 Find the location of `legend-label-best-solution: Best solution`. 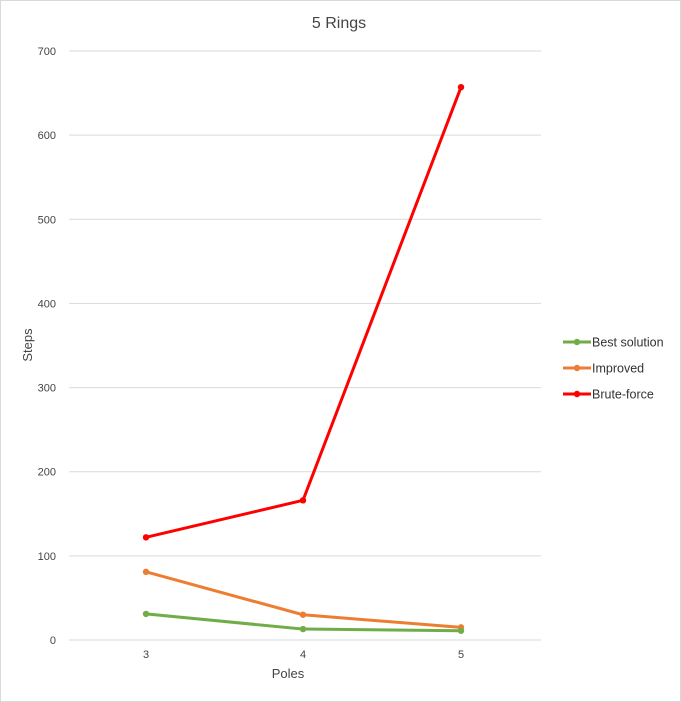

legend-label-best-solution: Best solution is located at coordinates (628, 343).